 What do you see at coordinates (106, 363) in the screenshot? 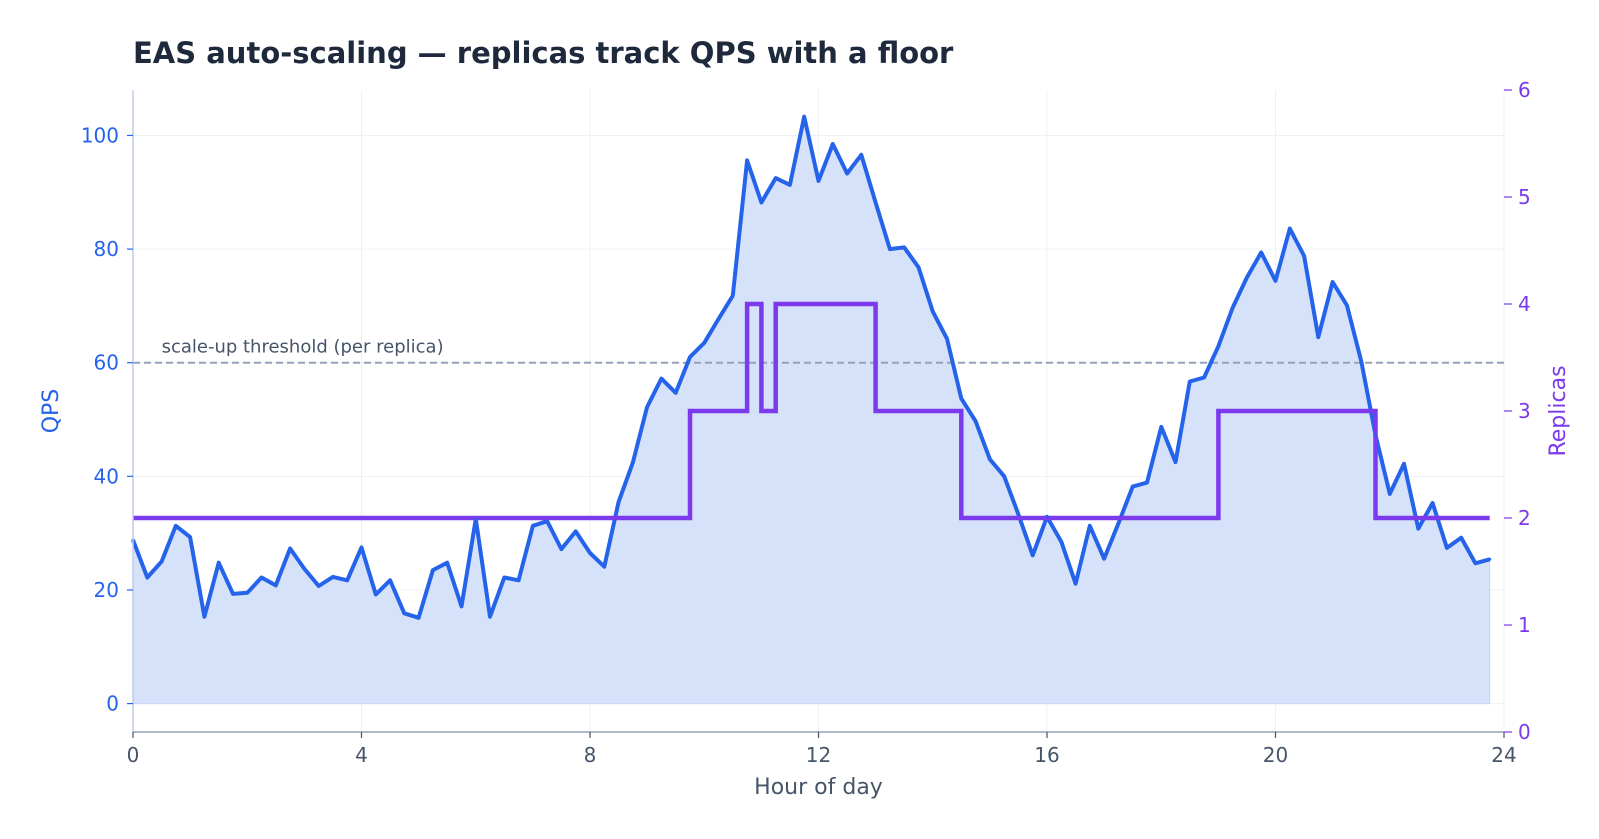
I see `left-y-tick-label: 60` at bounding box center [106, 363].